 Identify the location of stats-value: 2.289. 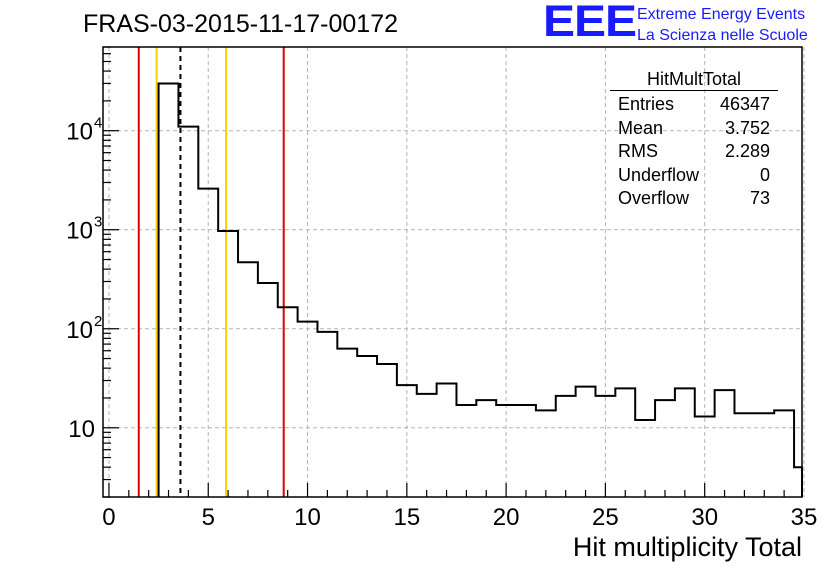
(747, 151).